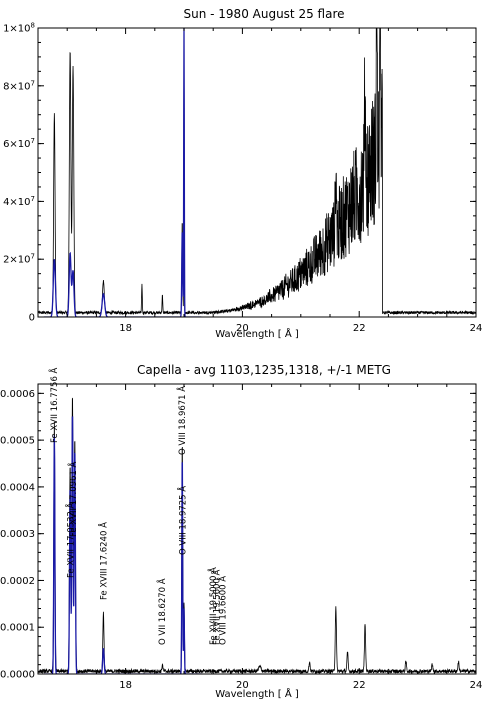 The image size is (493, 715). I want to click on y-tick-label: 8×10⁷, so click(19, 85).